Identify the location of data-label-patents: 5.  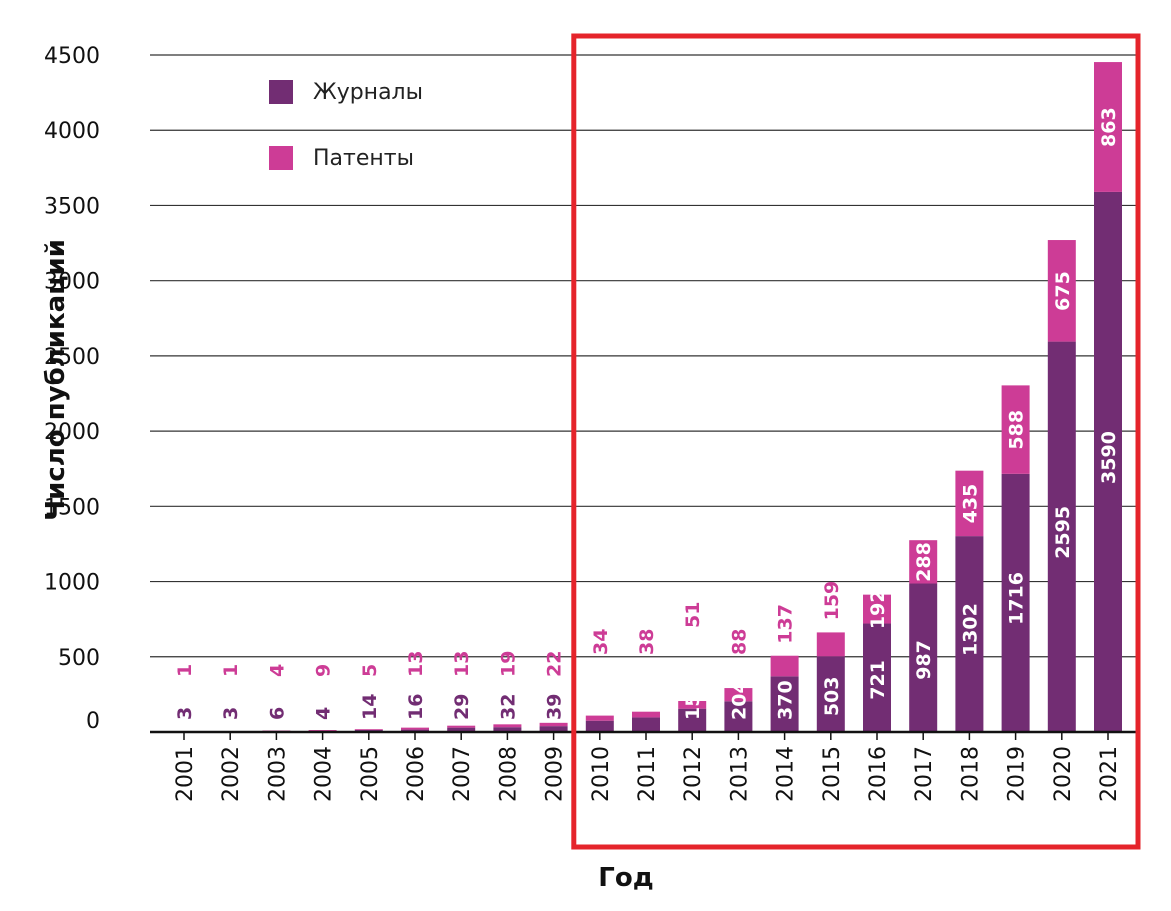
(370, 670).